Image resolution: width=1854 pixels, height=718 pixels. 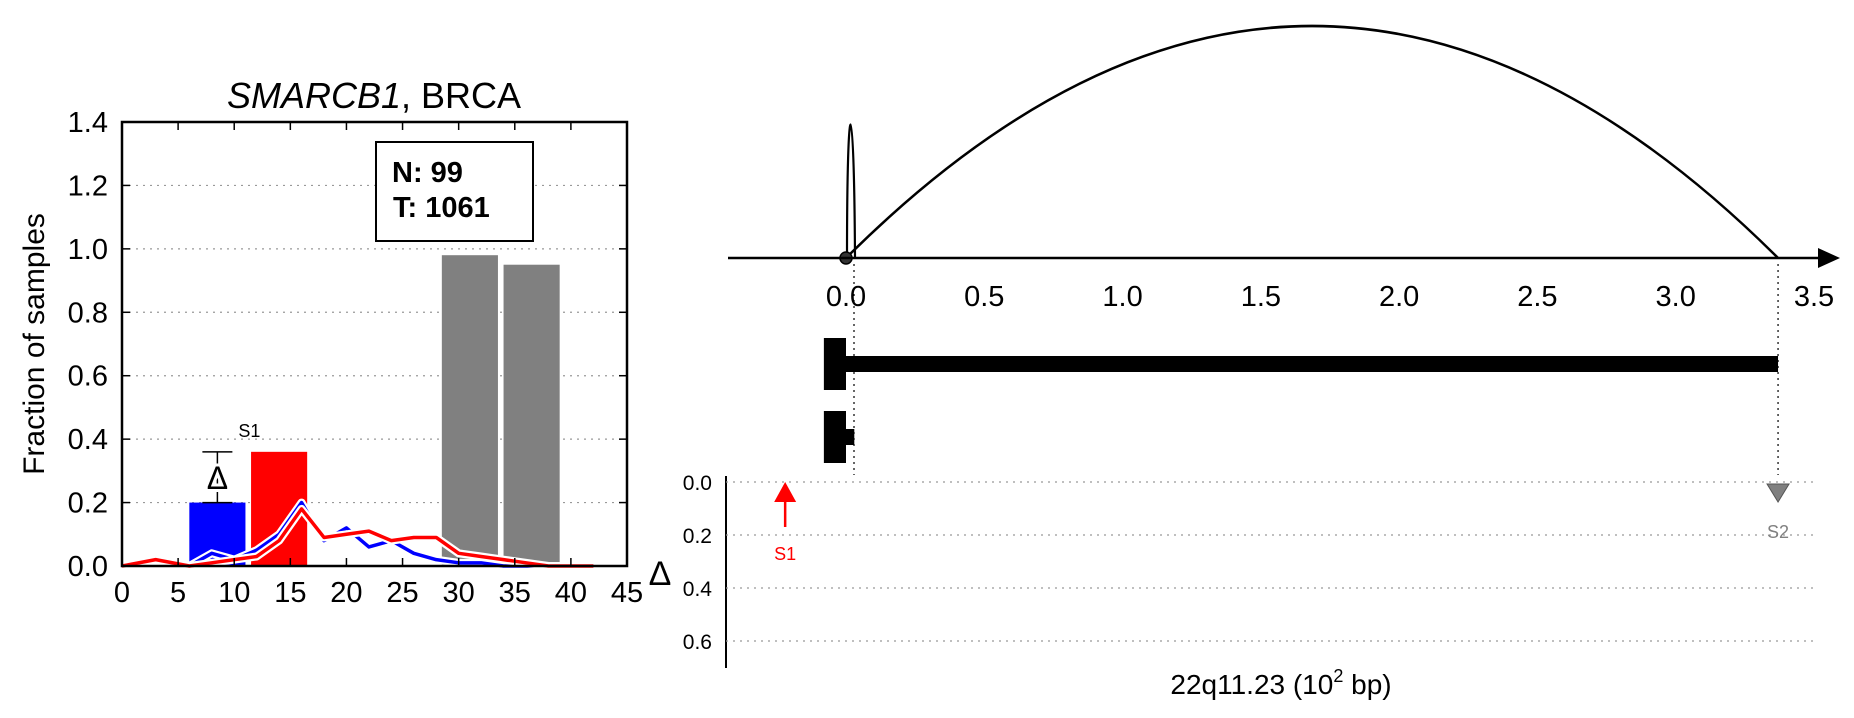 I want to click on left-y-axis-label: Fraction of samples, so click(x=34, y=344).